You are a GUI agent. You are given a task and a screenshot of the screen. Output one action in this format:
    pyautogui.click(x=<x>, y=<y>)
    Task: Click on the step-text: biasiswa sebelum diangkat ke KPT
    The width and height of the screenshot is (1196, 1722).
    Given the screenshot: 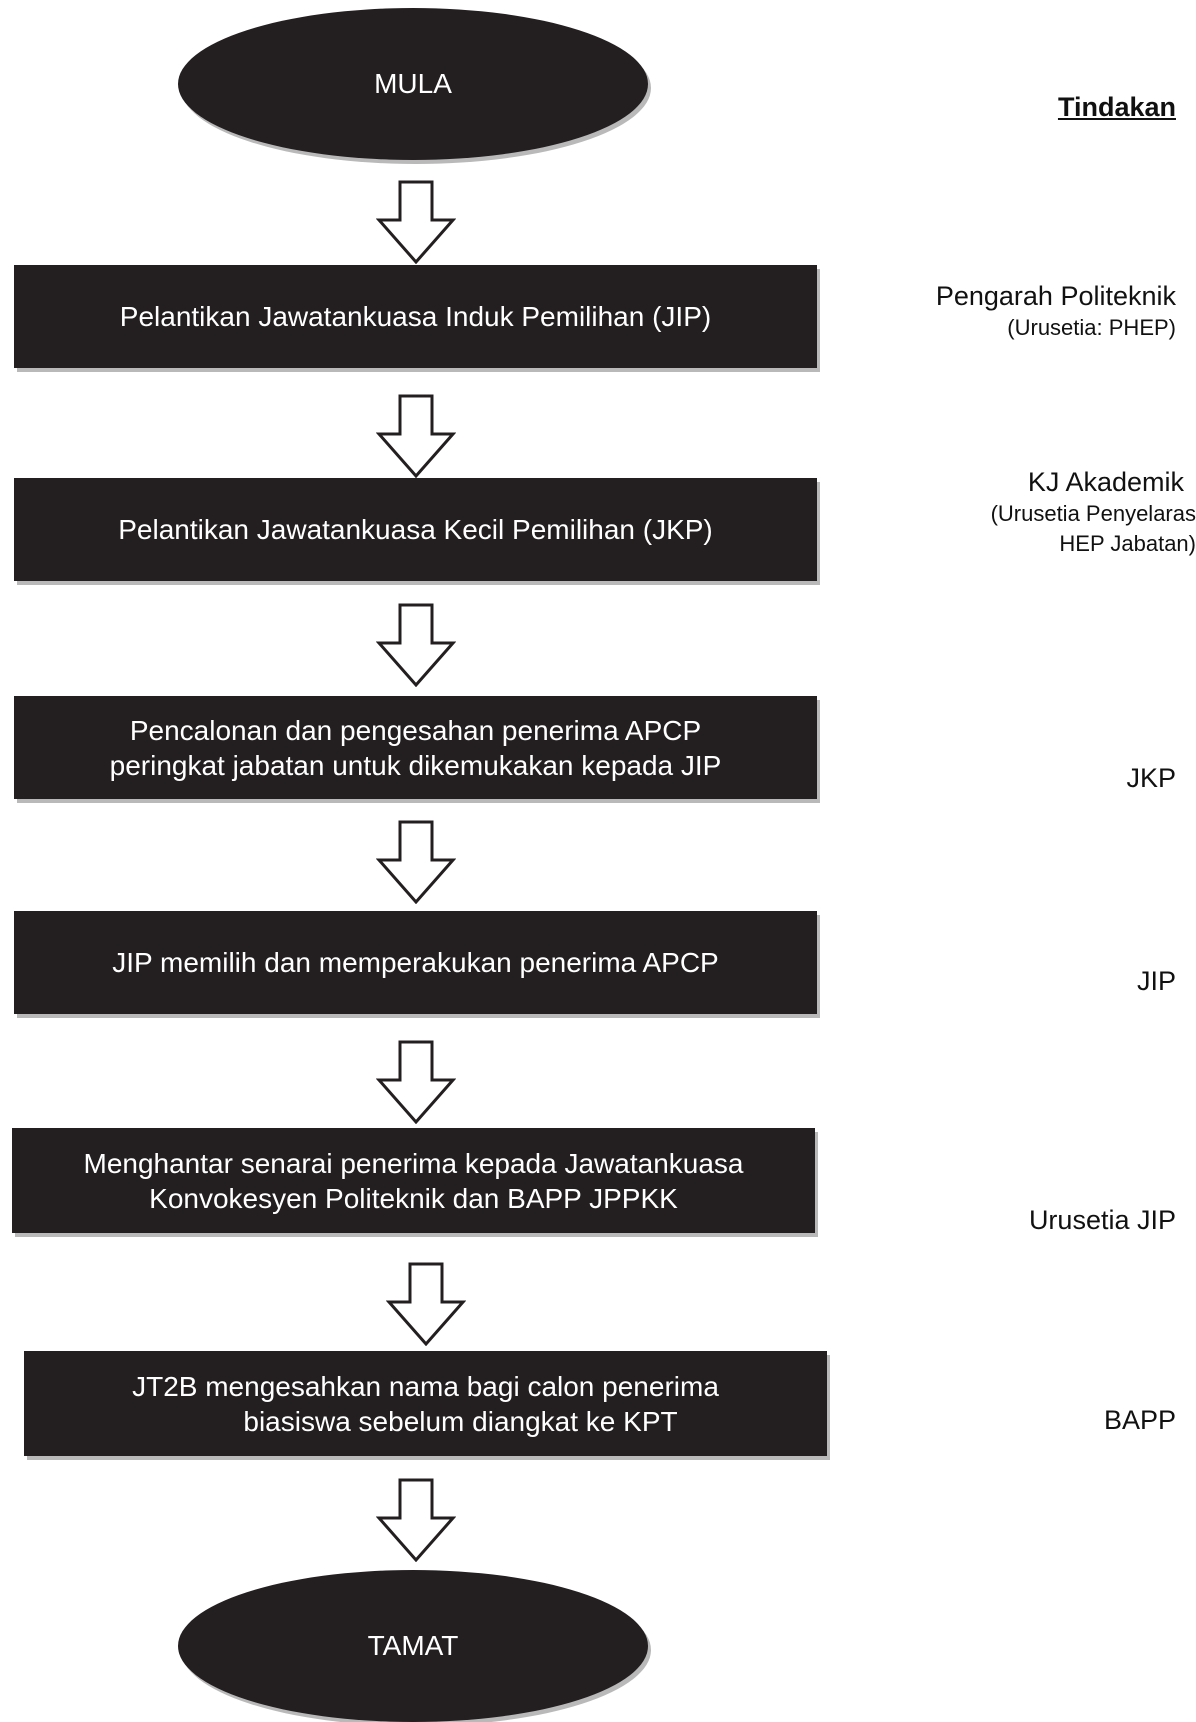 What is the action you would take?
    pyautogui.click(x=460, y=1421)
    